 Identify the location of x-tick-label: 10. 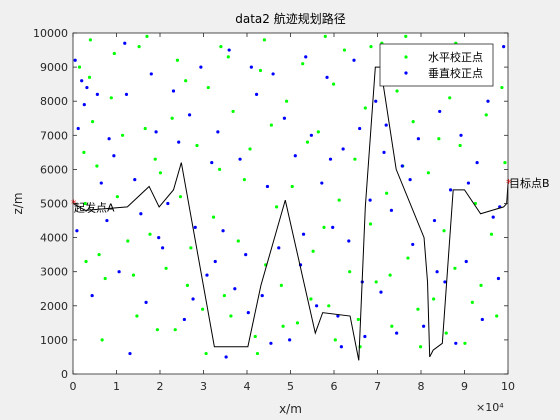
(508, 386).